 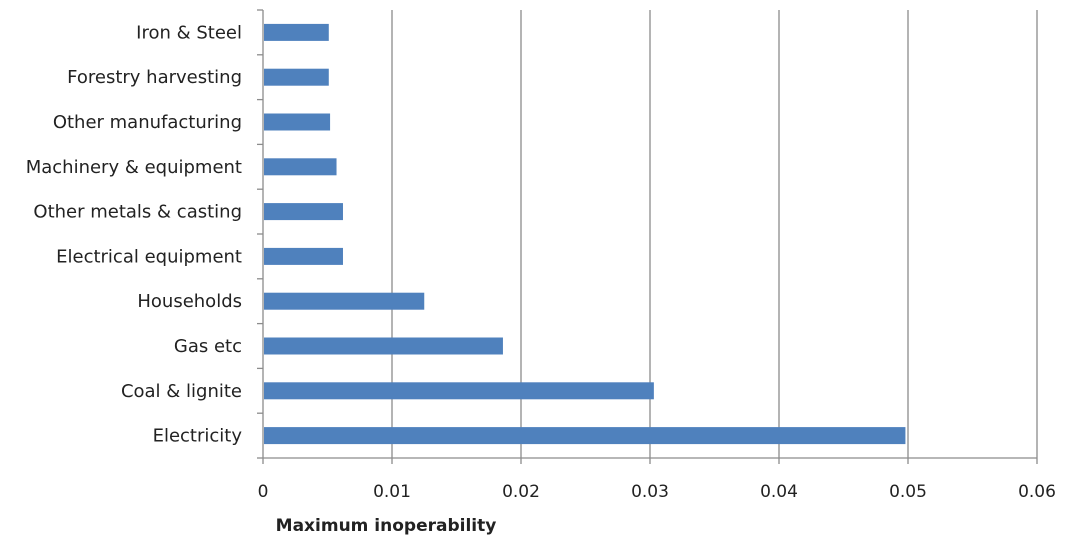 What do you see at coordinates (908, 492) in the screenshot?
I see `x-tick-label: 0.05` at bounding box center [908, 492].